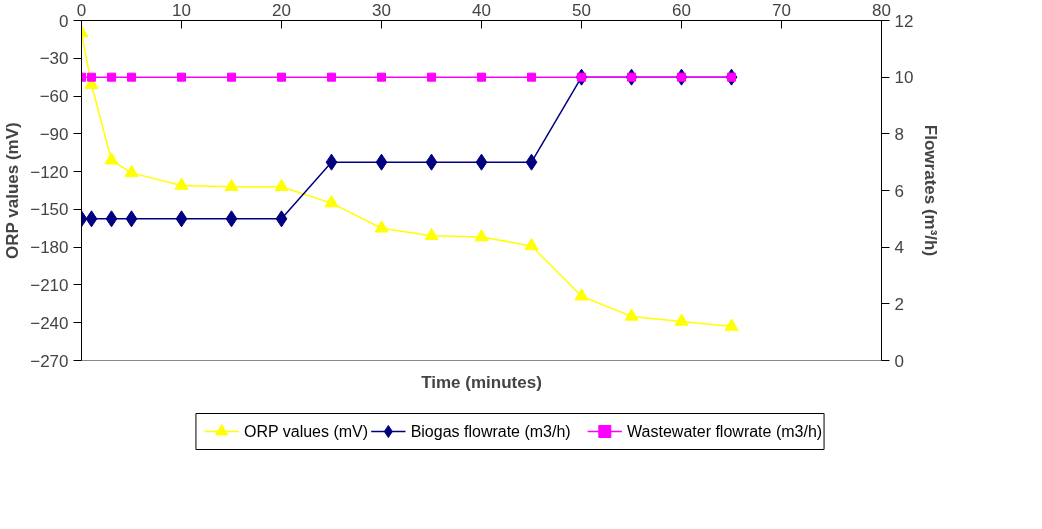 This screenshot has width=1042, height=529. What do you see at coordinates (49, 361) in the screenshot?
I see `y-tick-label: −270` at bounding box center [49, 361].